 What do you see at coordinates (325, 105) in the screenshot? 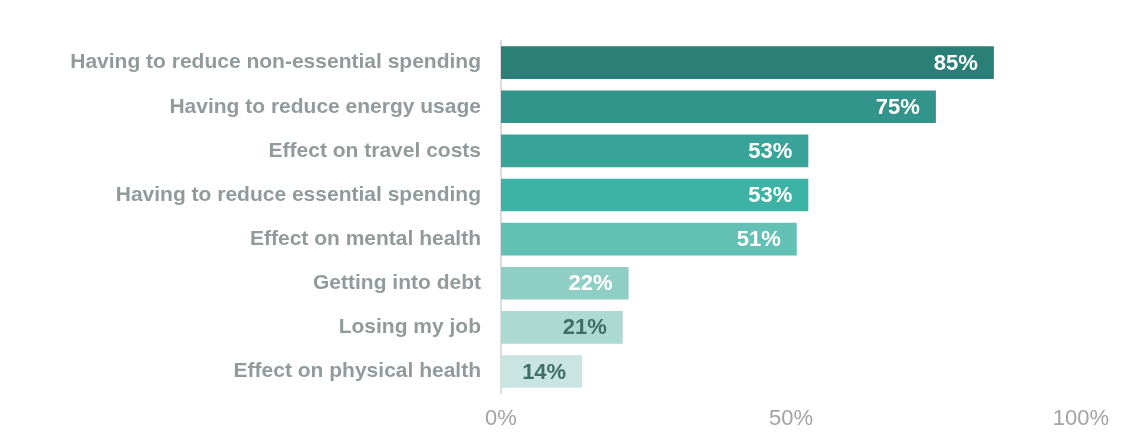
I see `y-tick-label: Having to reduce energy usage` at bounding box center [325, 105].